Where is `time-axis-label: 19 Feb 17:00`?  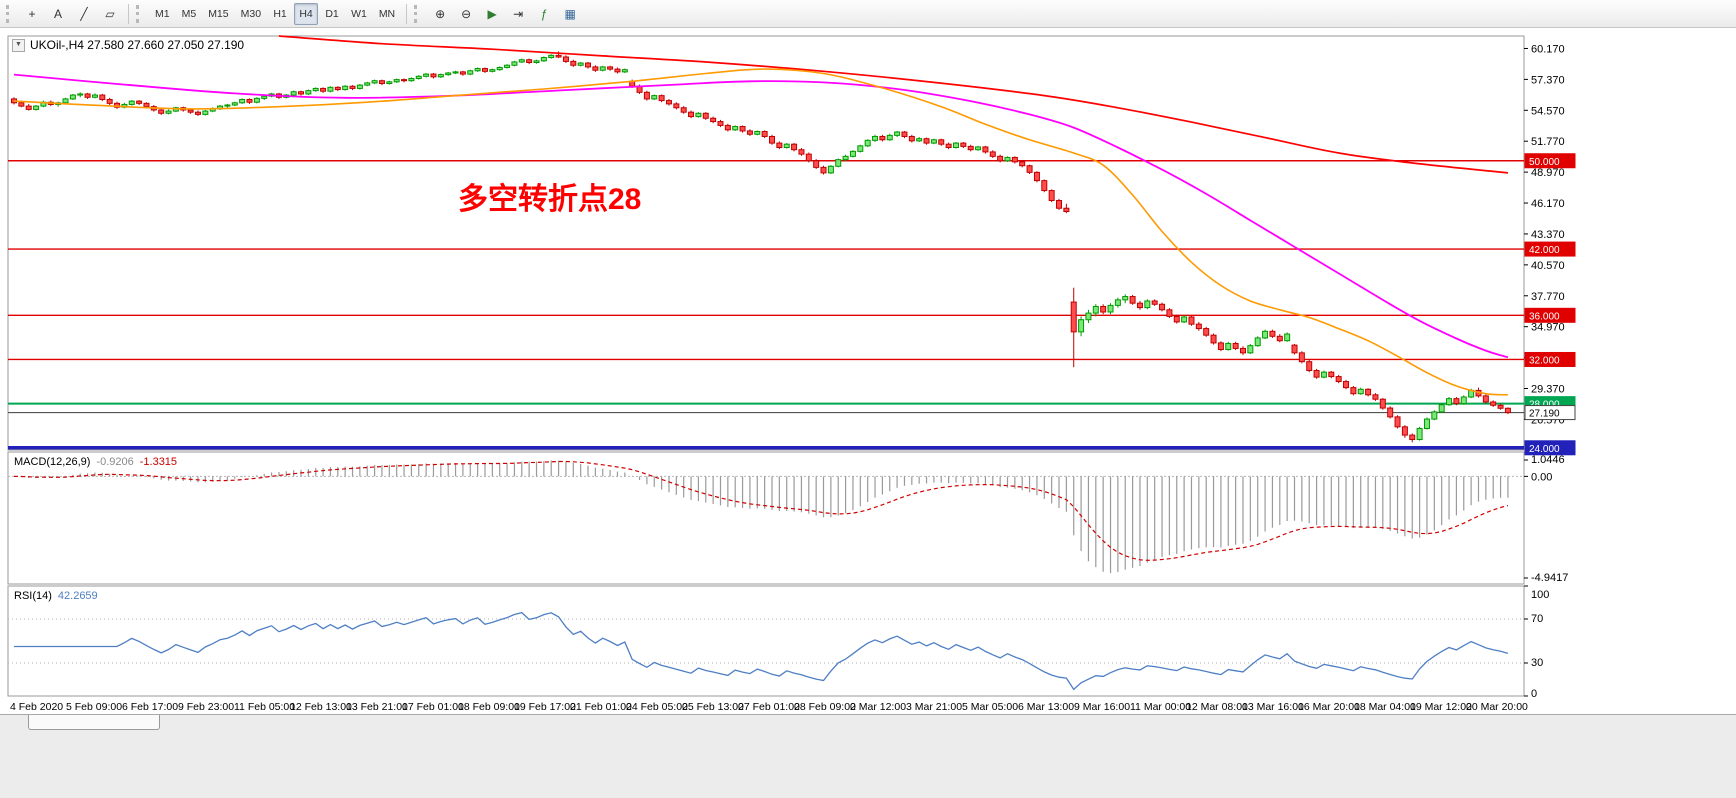
time-axis-label: 19 Feb 17:00 is located at coordinates (545, 707).